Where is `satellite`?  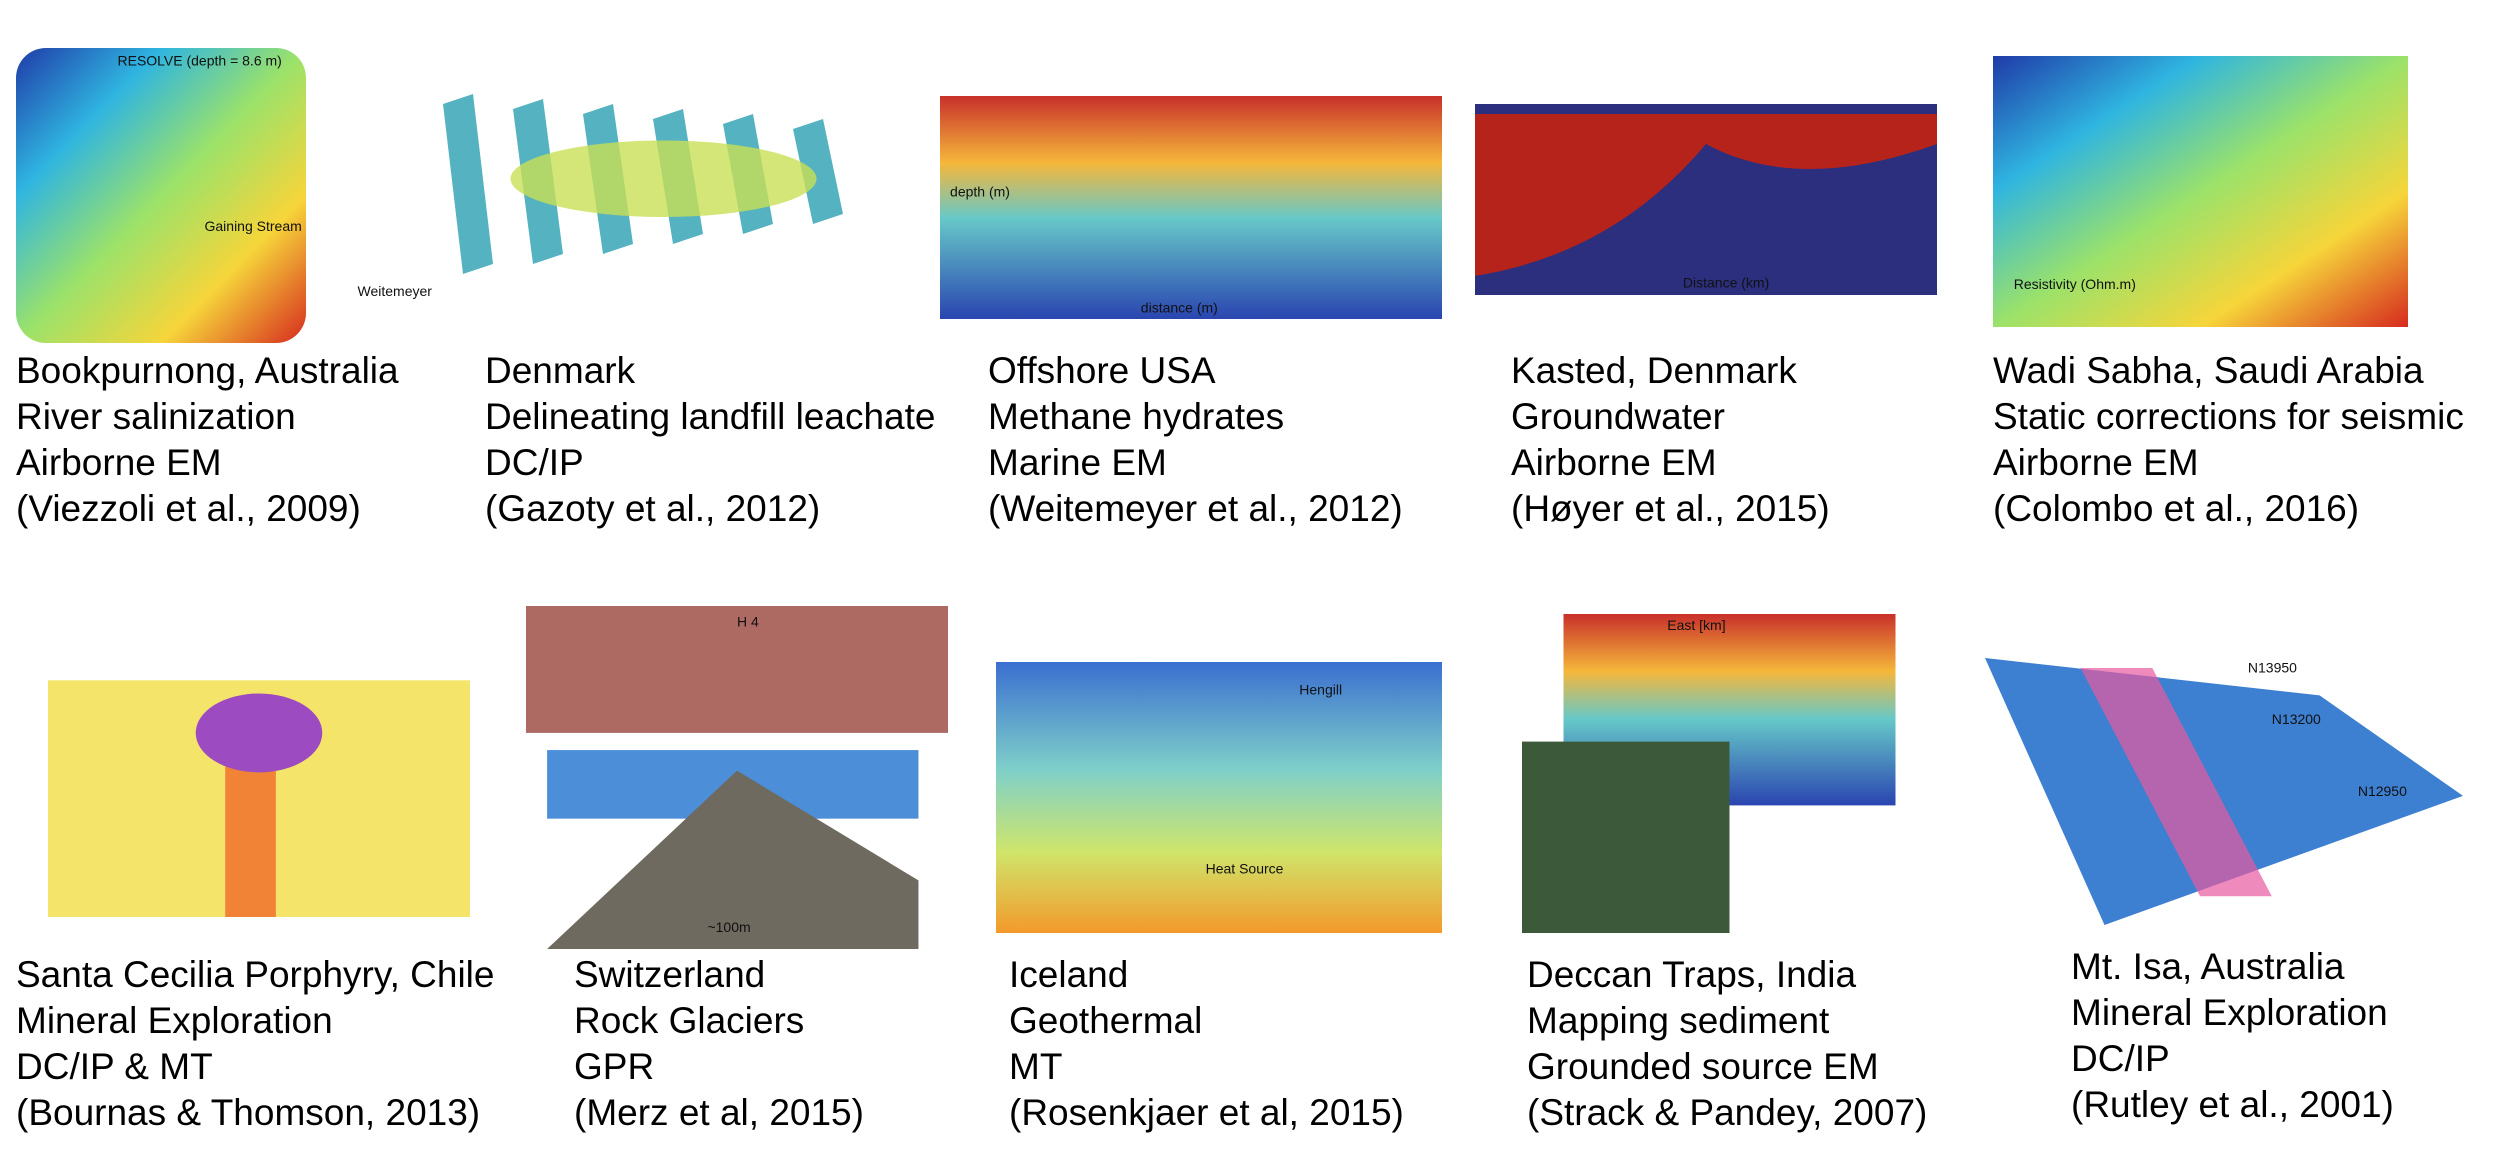
satellite is located at coordinates (1626, 837).